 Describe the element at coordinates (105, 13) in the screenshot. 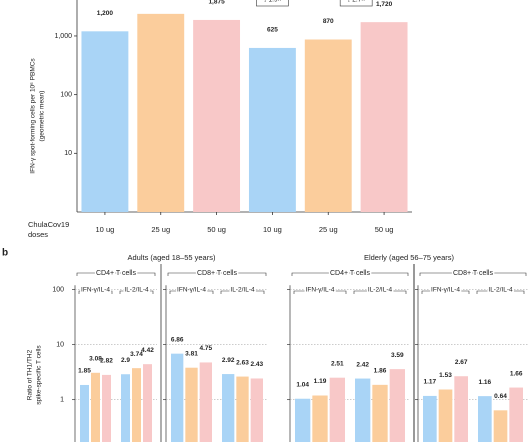

I see `value-label: 1,200` at that location.